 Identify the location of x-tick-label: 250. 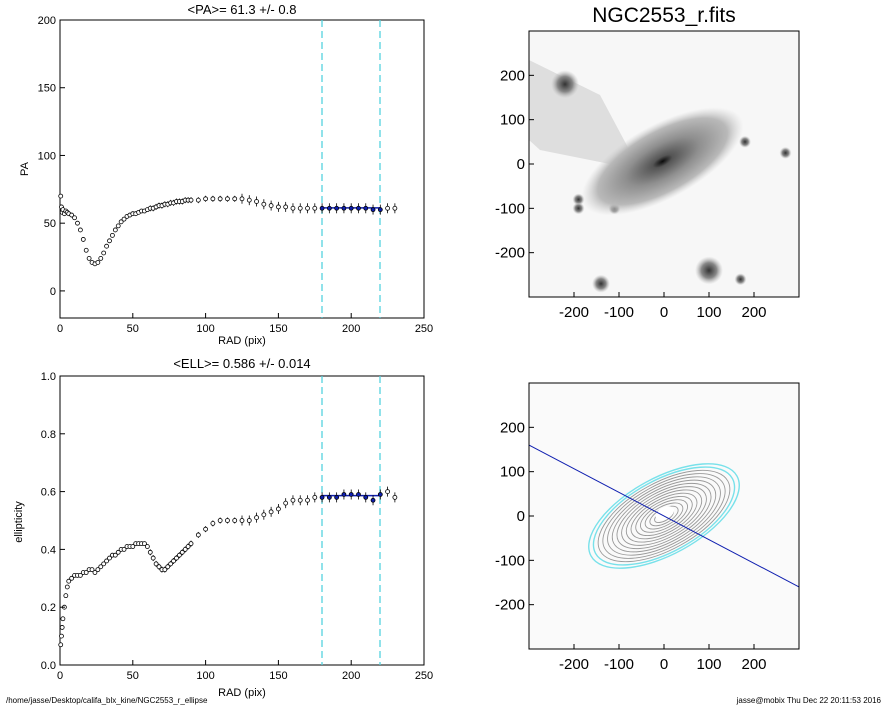
(424, 676).